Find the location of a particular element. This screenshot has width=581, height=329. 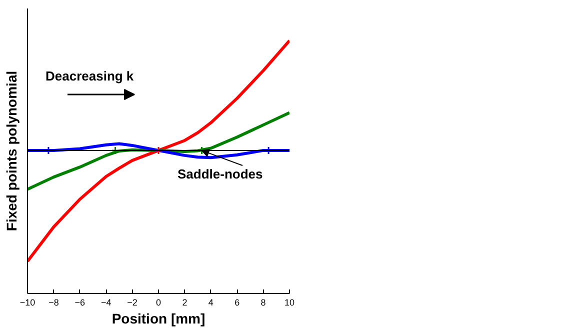

x-tick-label: −2 is located at coordinates (132, 303).